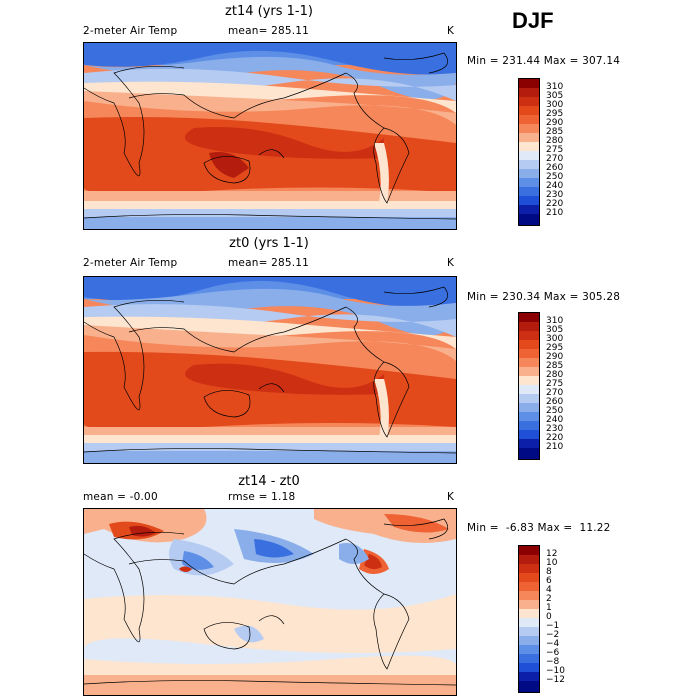  I want to click on panel-3-difference-field, so click(270, 602).